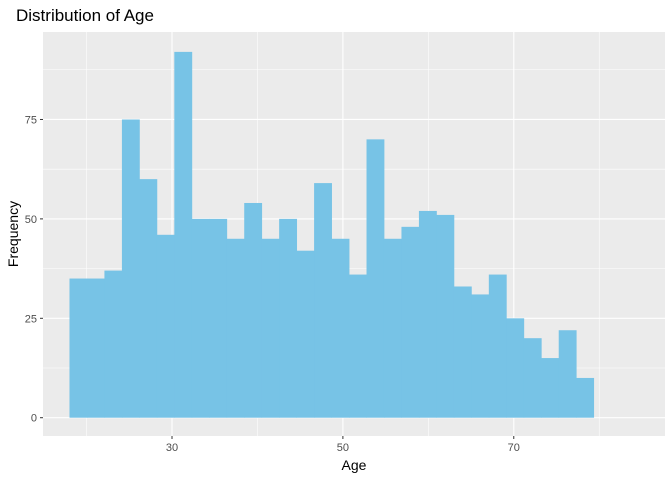 Image resolution: width=672 pixels, height=480 pixels. I want to click on y-tick-label: 50, so click(31, 220).